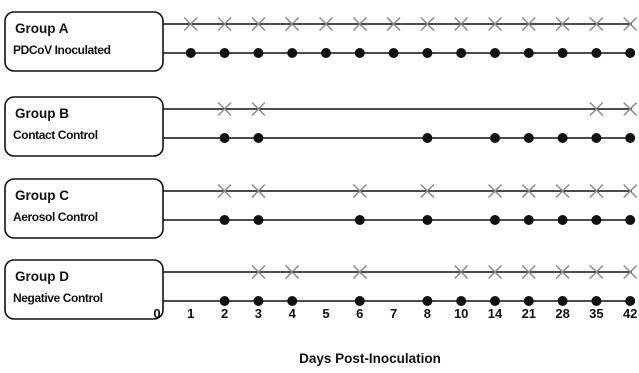  What do you see at coordinates (224, 313) in the screenshot?
I see `day-tick-label: 2` at bounding box center [224, 313].